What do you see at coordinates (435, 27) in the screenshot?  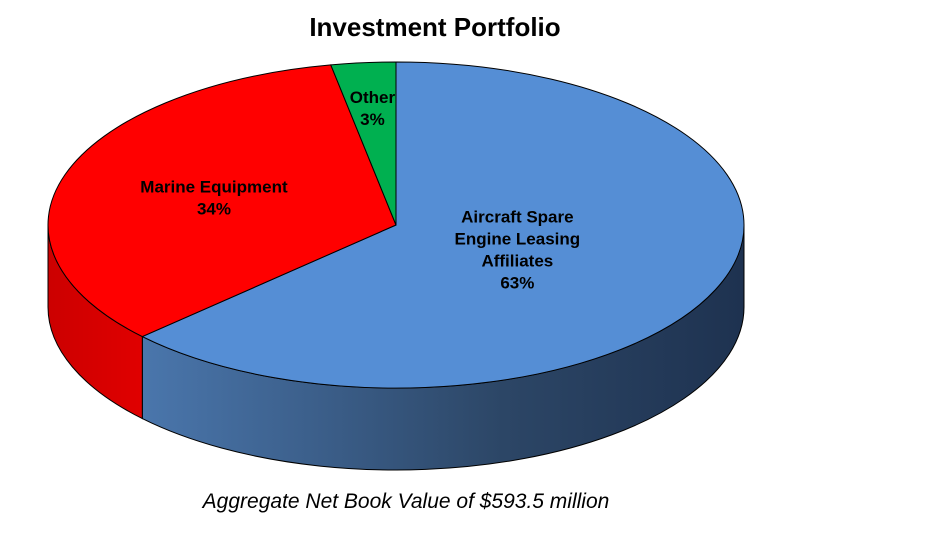 I see `chart-title: Investment Portfolio` at bounding box center [435, 27].